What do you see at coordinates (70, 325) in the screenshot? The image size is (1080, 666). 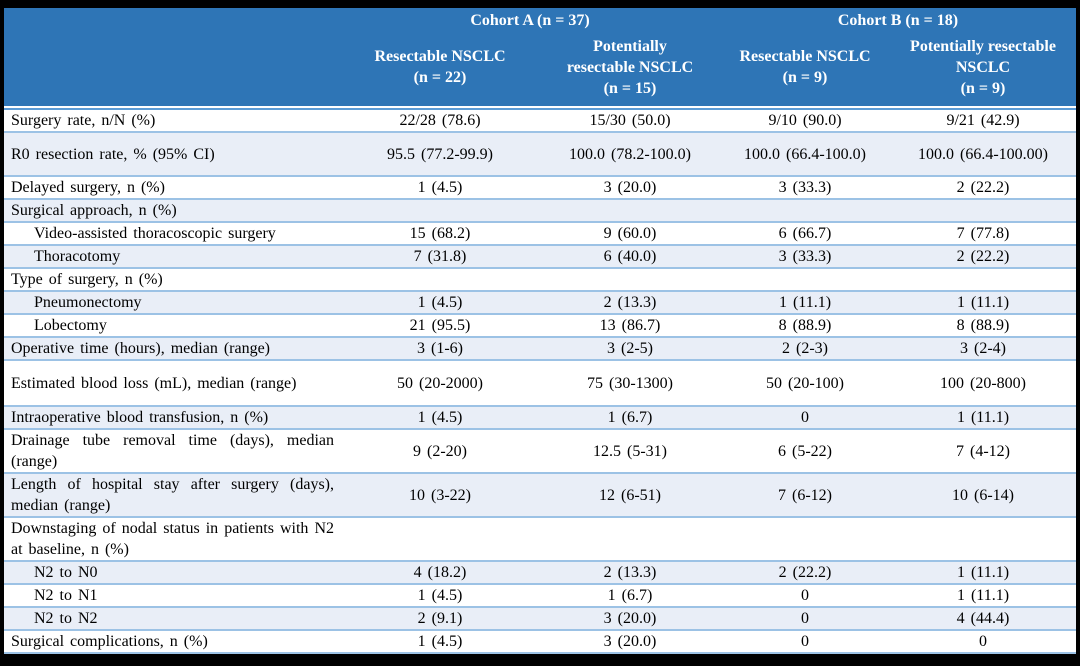 I see `row-label: Lobectomy` at bounding box center [70, 325].